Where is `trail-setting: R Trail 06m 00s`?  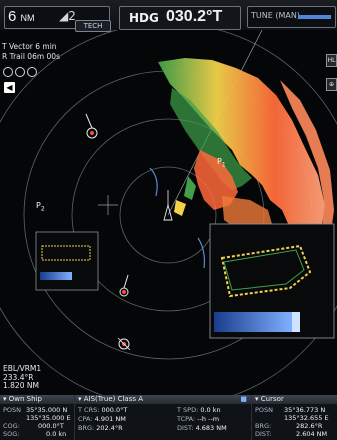
trail-setting: R Trail 06m 00s is located at coordinates (31, 56).